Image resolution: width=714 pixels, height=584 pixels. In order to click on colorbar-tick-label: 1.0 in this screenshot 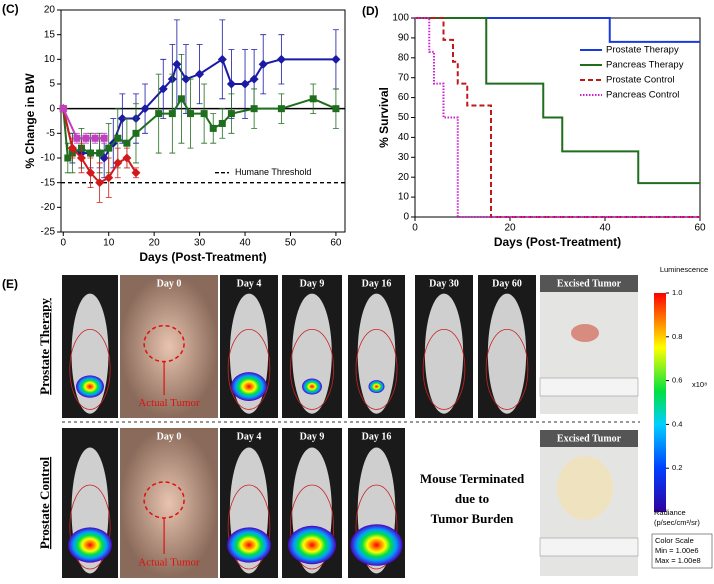, I will do `click(677, 292)`.